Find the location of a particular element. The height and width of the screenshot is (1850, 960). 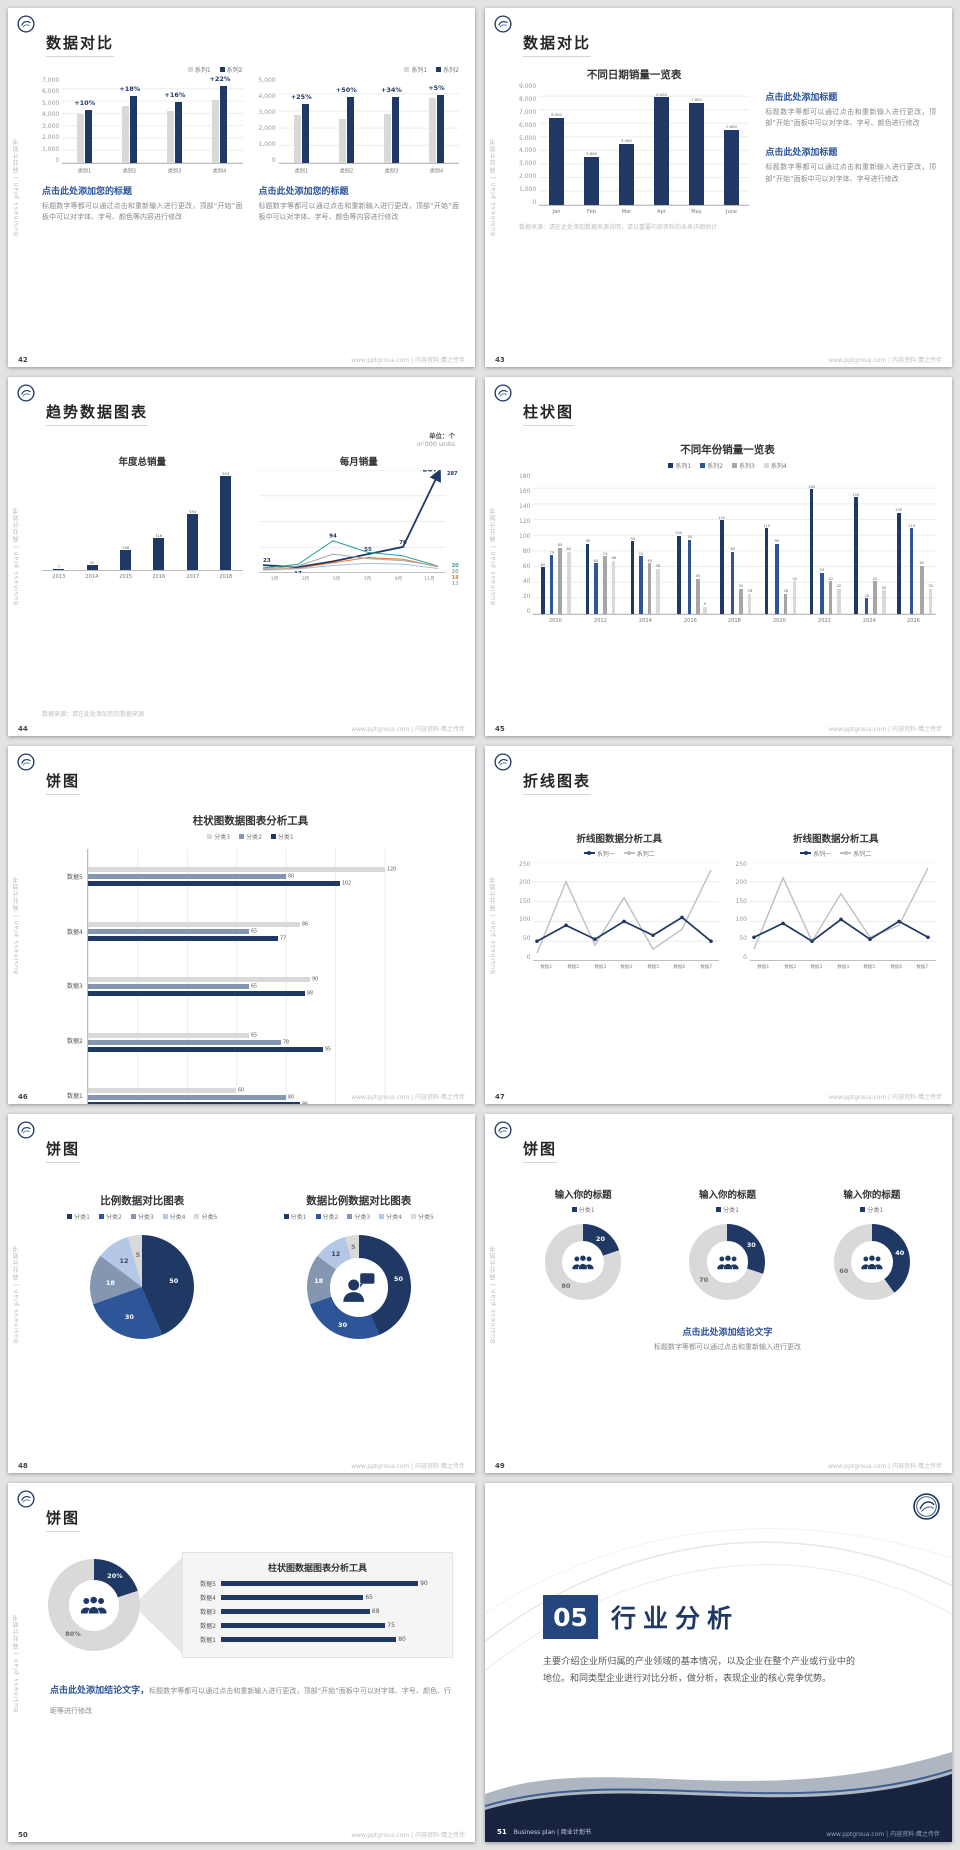

grp: +5% is located at coordinates (436, 120).